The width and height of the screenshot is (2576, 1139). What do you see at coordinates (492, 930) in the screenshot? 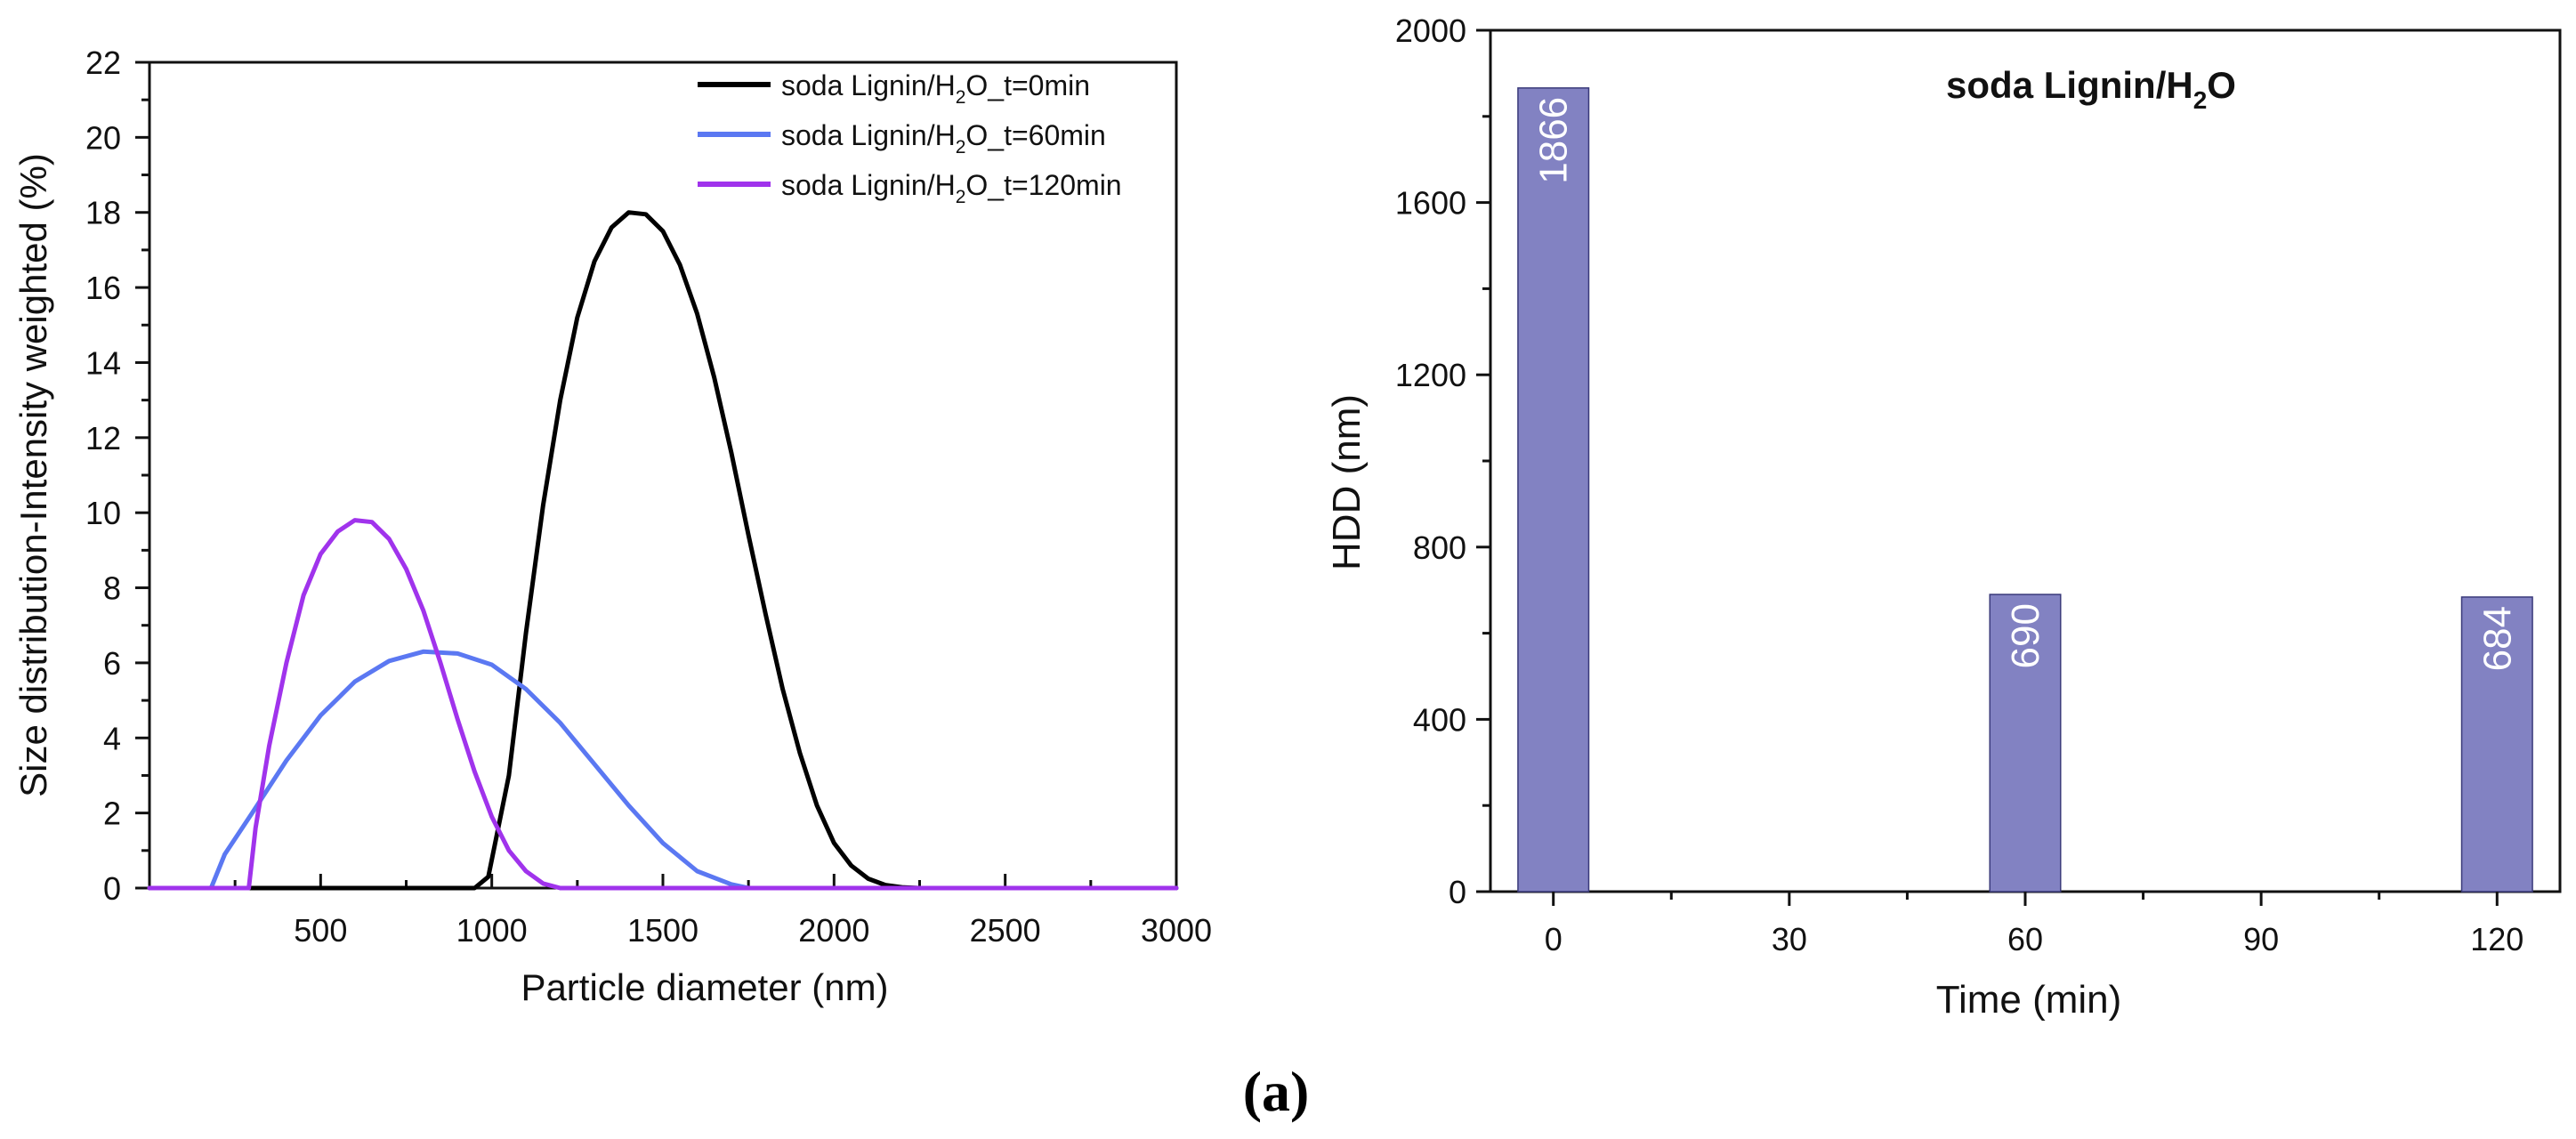
I see `x-tick-label: 1000` at bounding box center [492, 930].